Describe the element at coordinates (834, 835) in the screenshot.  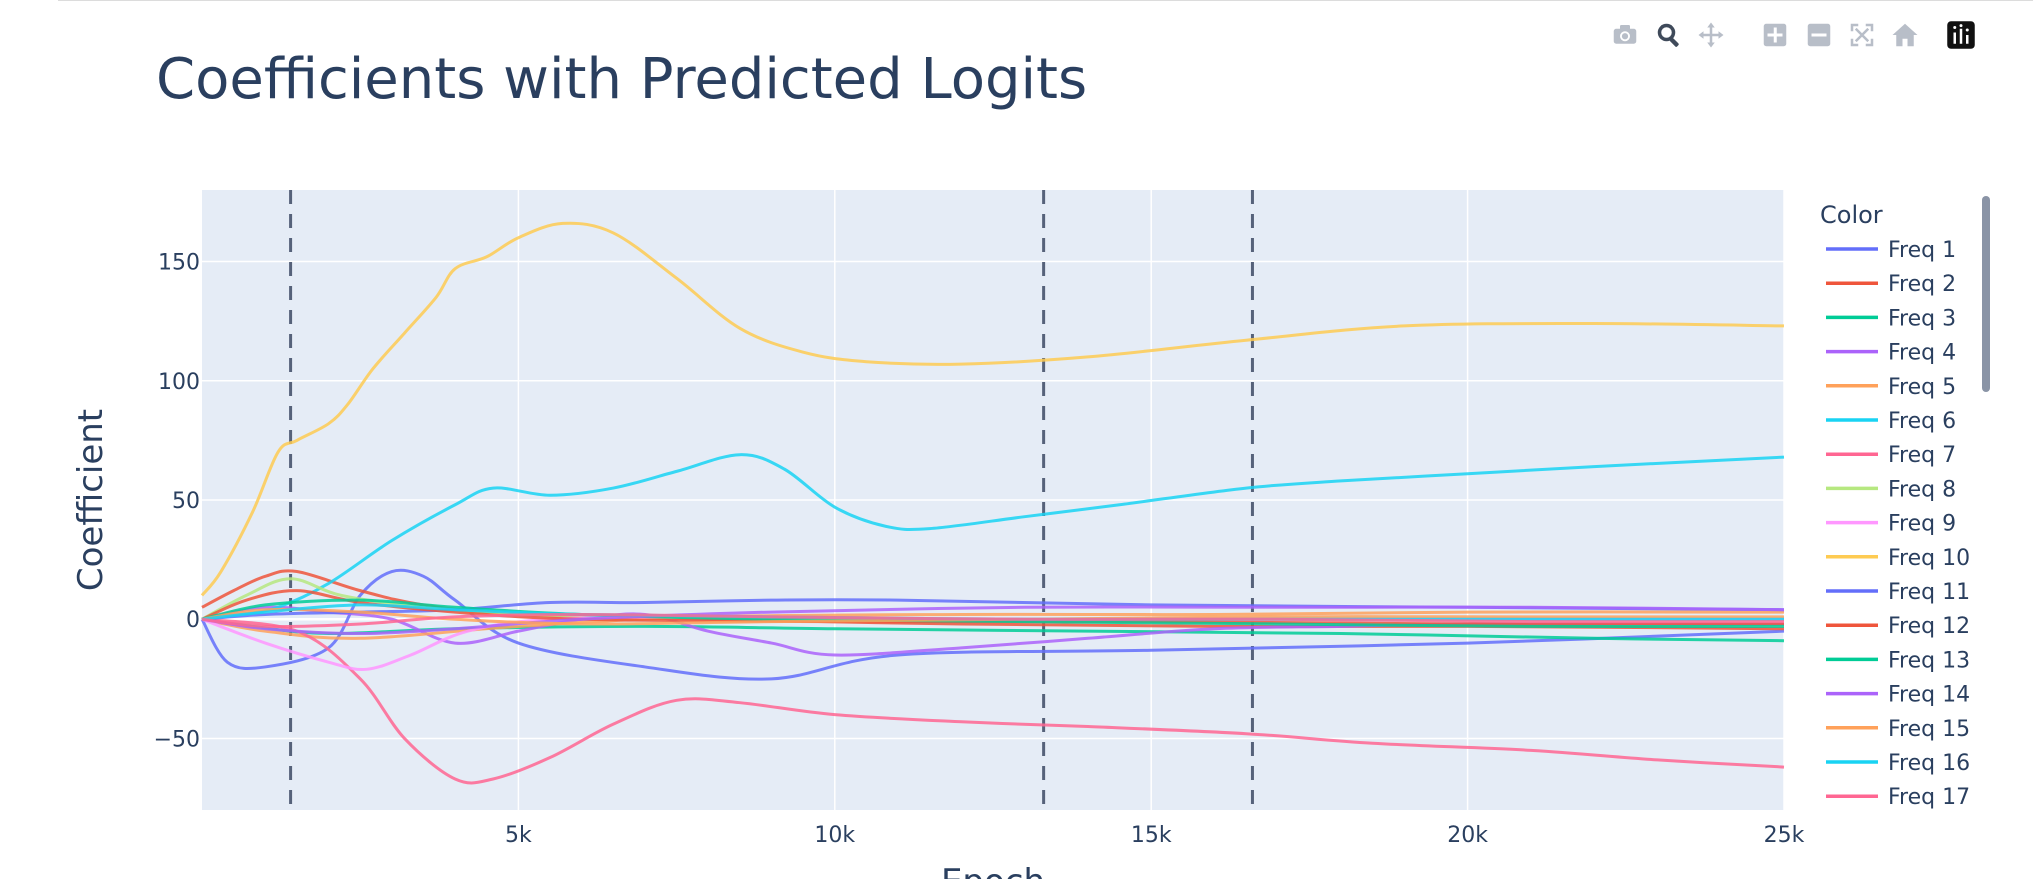
I see `x-tick-label: 10k` at that location.